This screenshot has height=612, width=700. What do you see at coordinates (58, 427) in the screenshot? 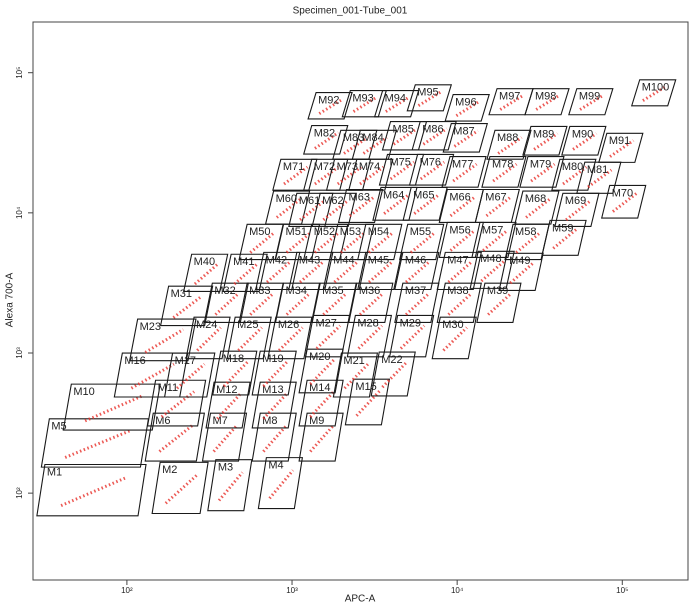
I see `gate-label: M5` at bounding box center [58, 427].